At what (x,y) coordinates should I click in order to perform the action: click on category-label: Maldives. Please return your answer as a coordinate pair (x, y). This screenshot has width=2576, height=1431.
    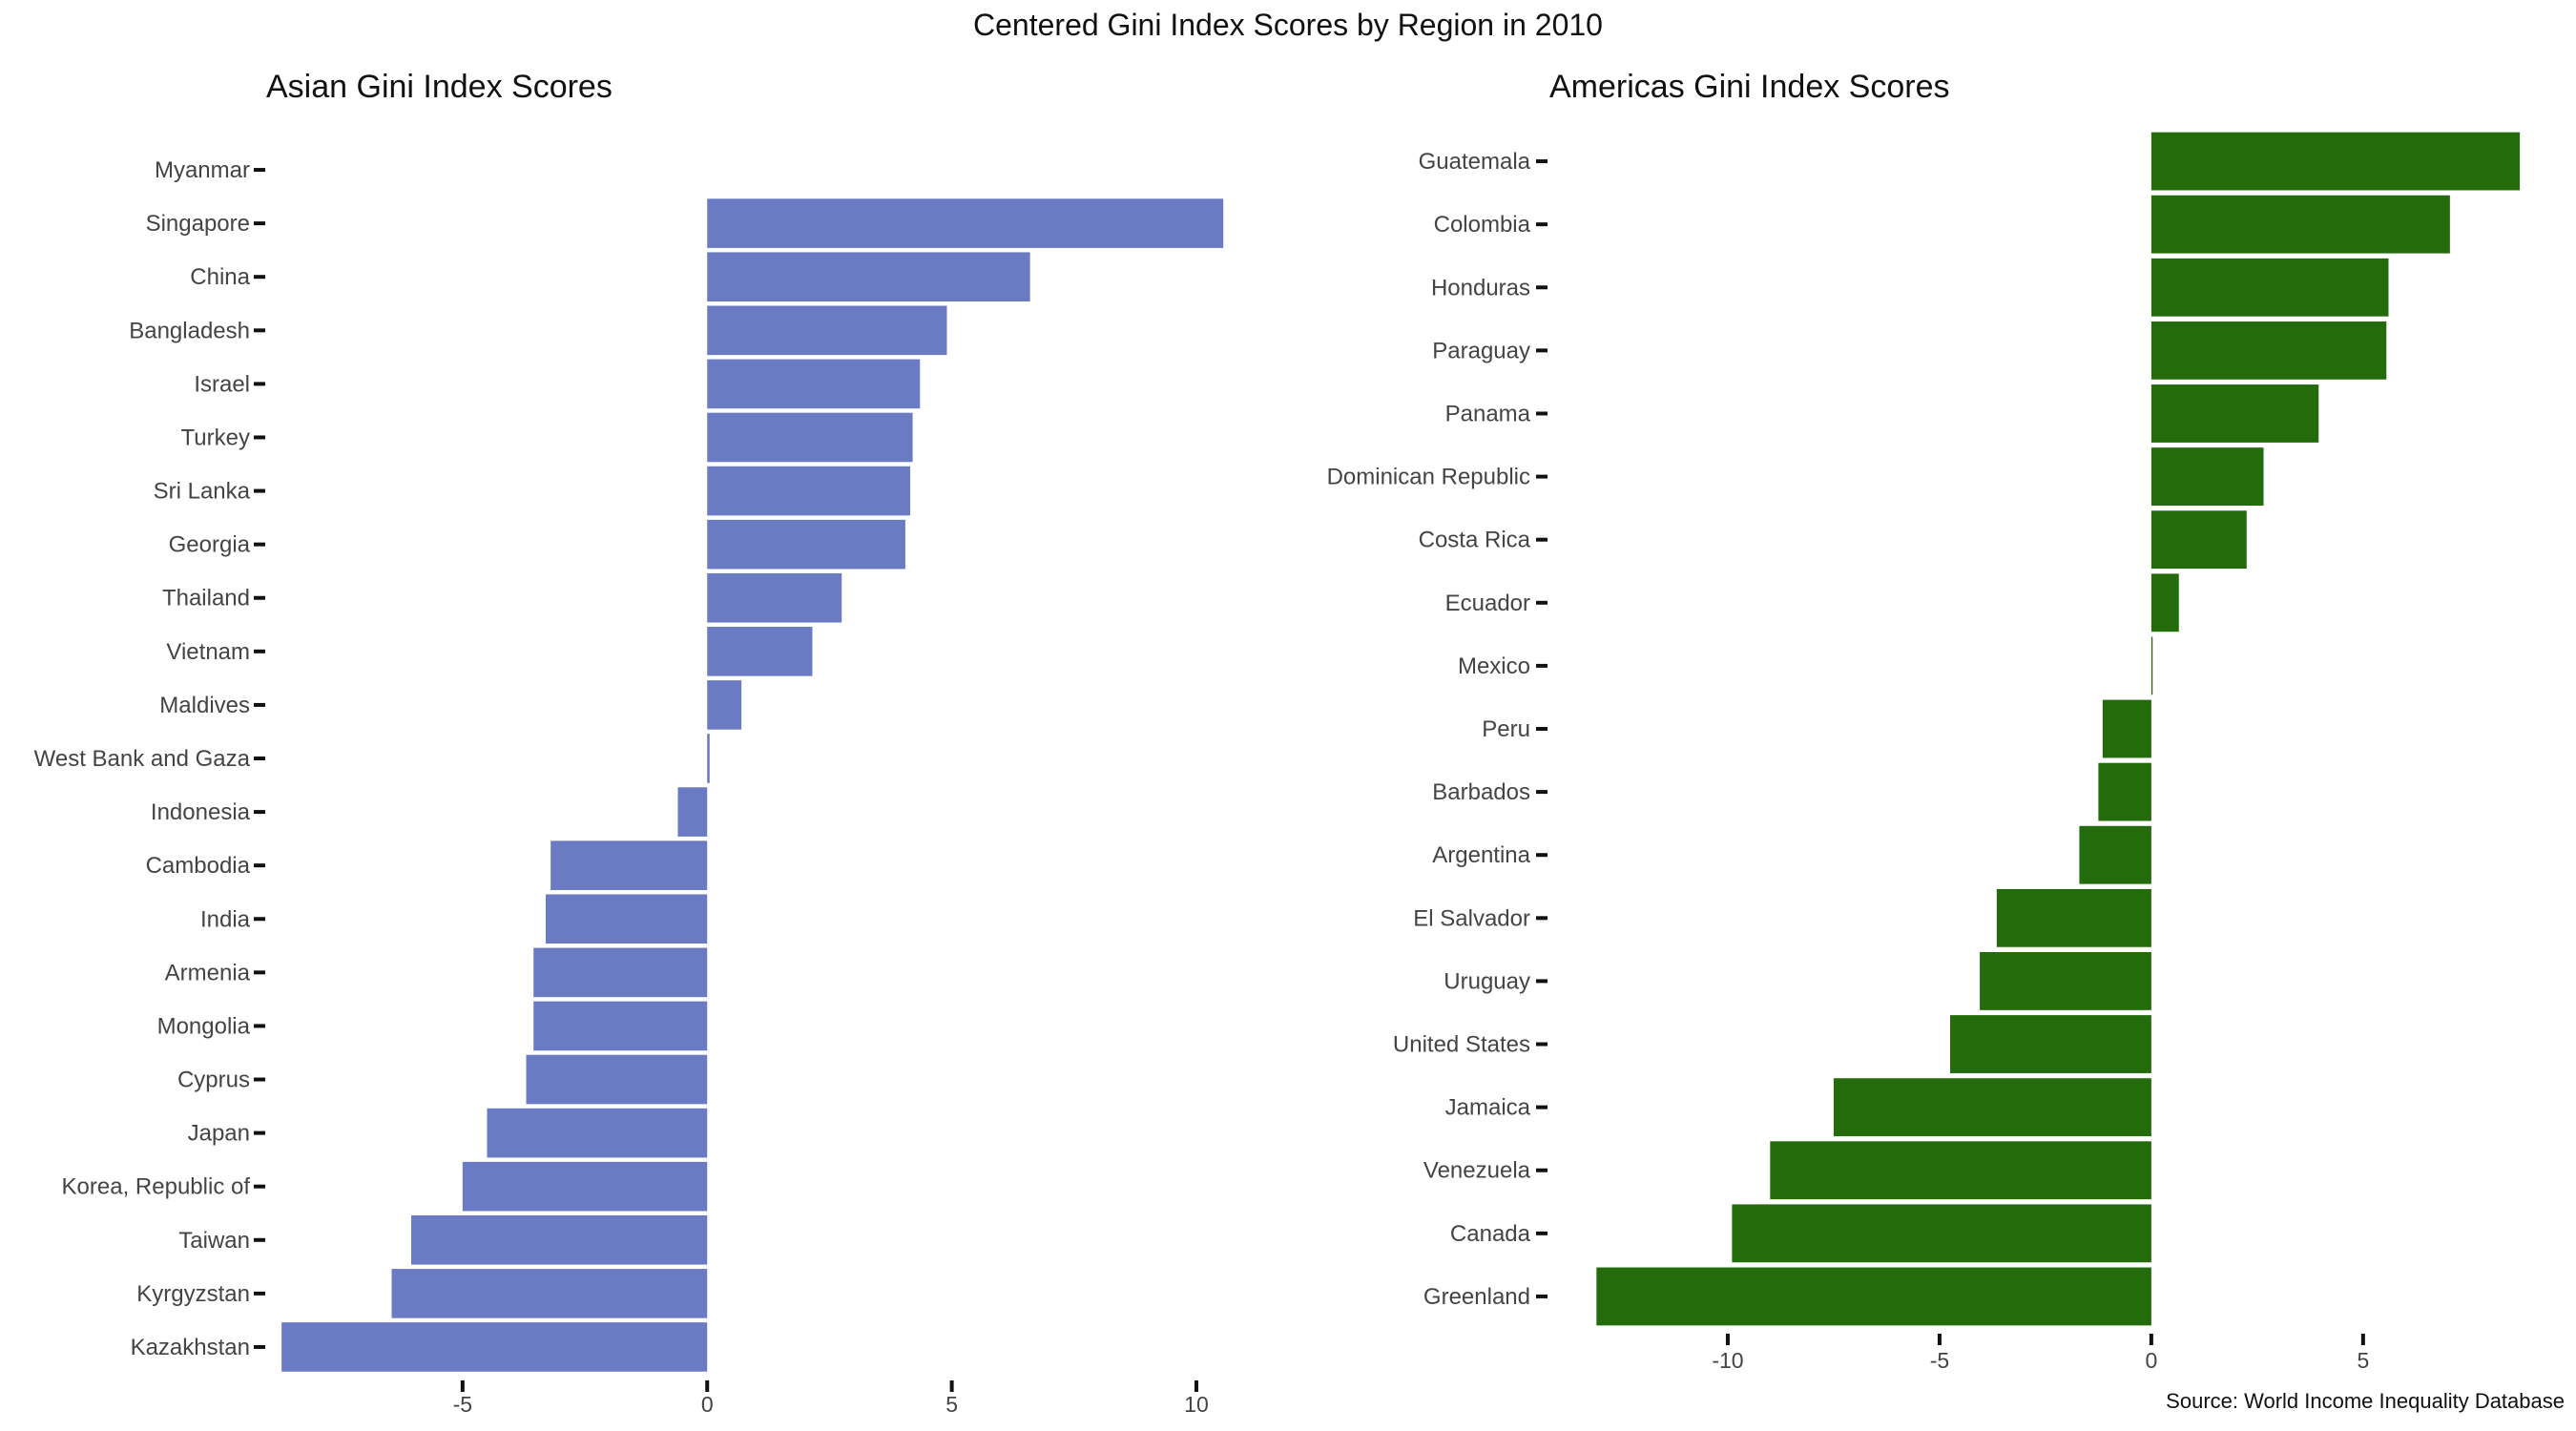
    Looking at the image, I should click on (204, 705).